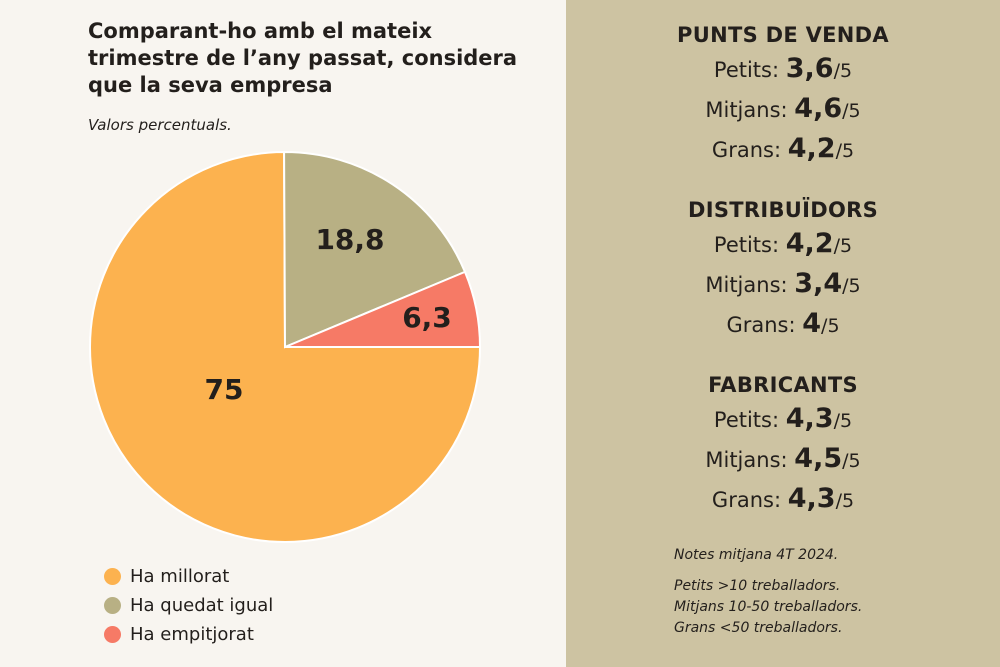  What do you see at coordinates (192, 634) in the screenshot?
I see `legend-label: Ha empitjorat` at bounding box center [192, 634].